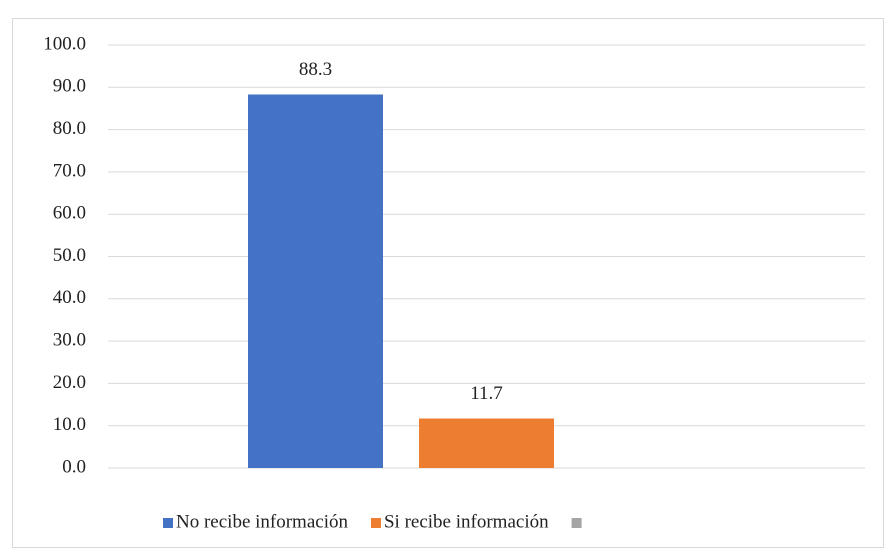 This screenshot has height=559, width=896. What do you see at coordinates (69, 382) in the screenshot?
I see `y-tick-label: 20.0` at bounding box center [69, 382].